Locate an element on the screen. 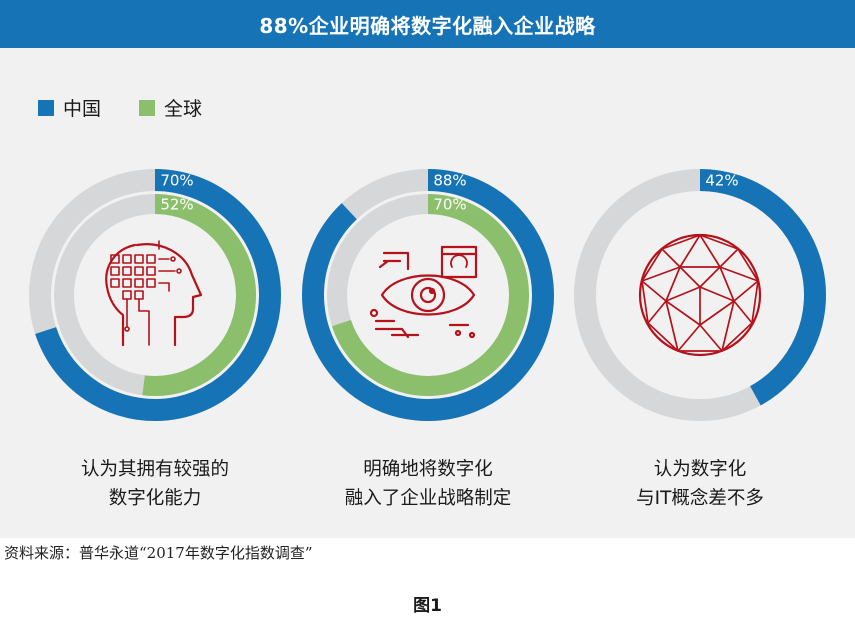 This screenshot has height=620, width=855. donut-2-global-label: 70% is located at coordinates (449, 205).